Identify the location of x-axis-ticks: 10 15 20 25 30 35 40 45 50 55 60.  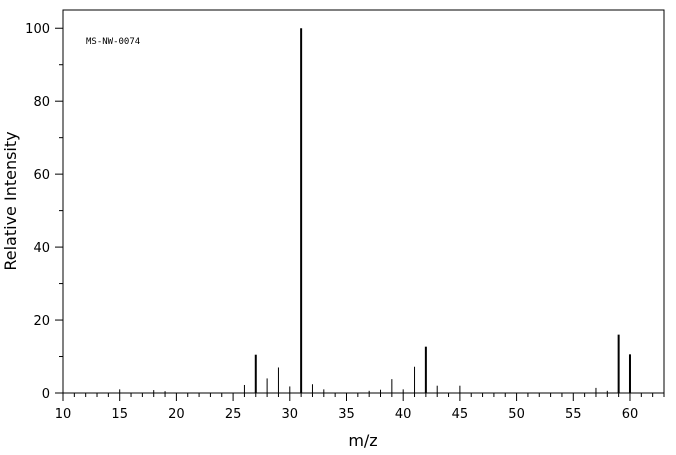
(347, 407).